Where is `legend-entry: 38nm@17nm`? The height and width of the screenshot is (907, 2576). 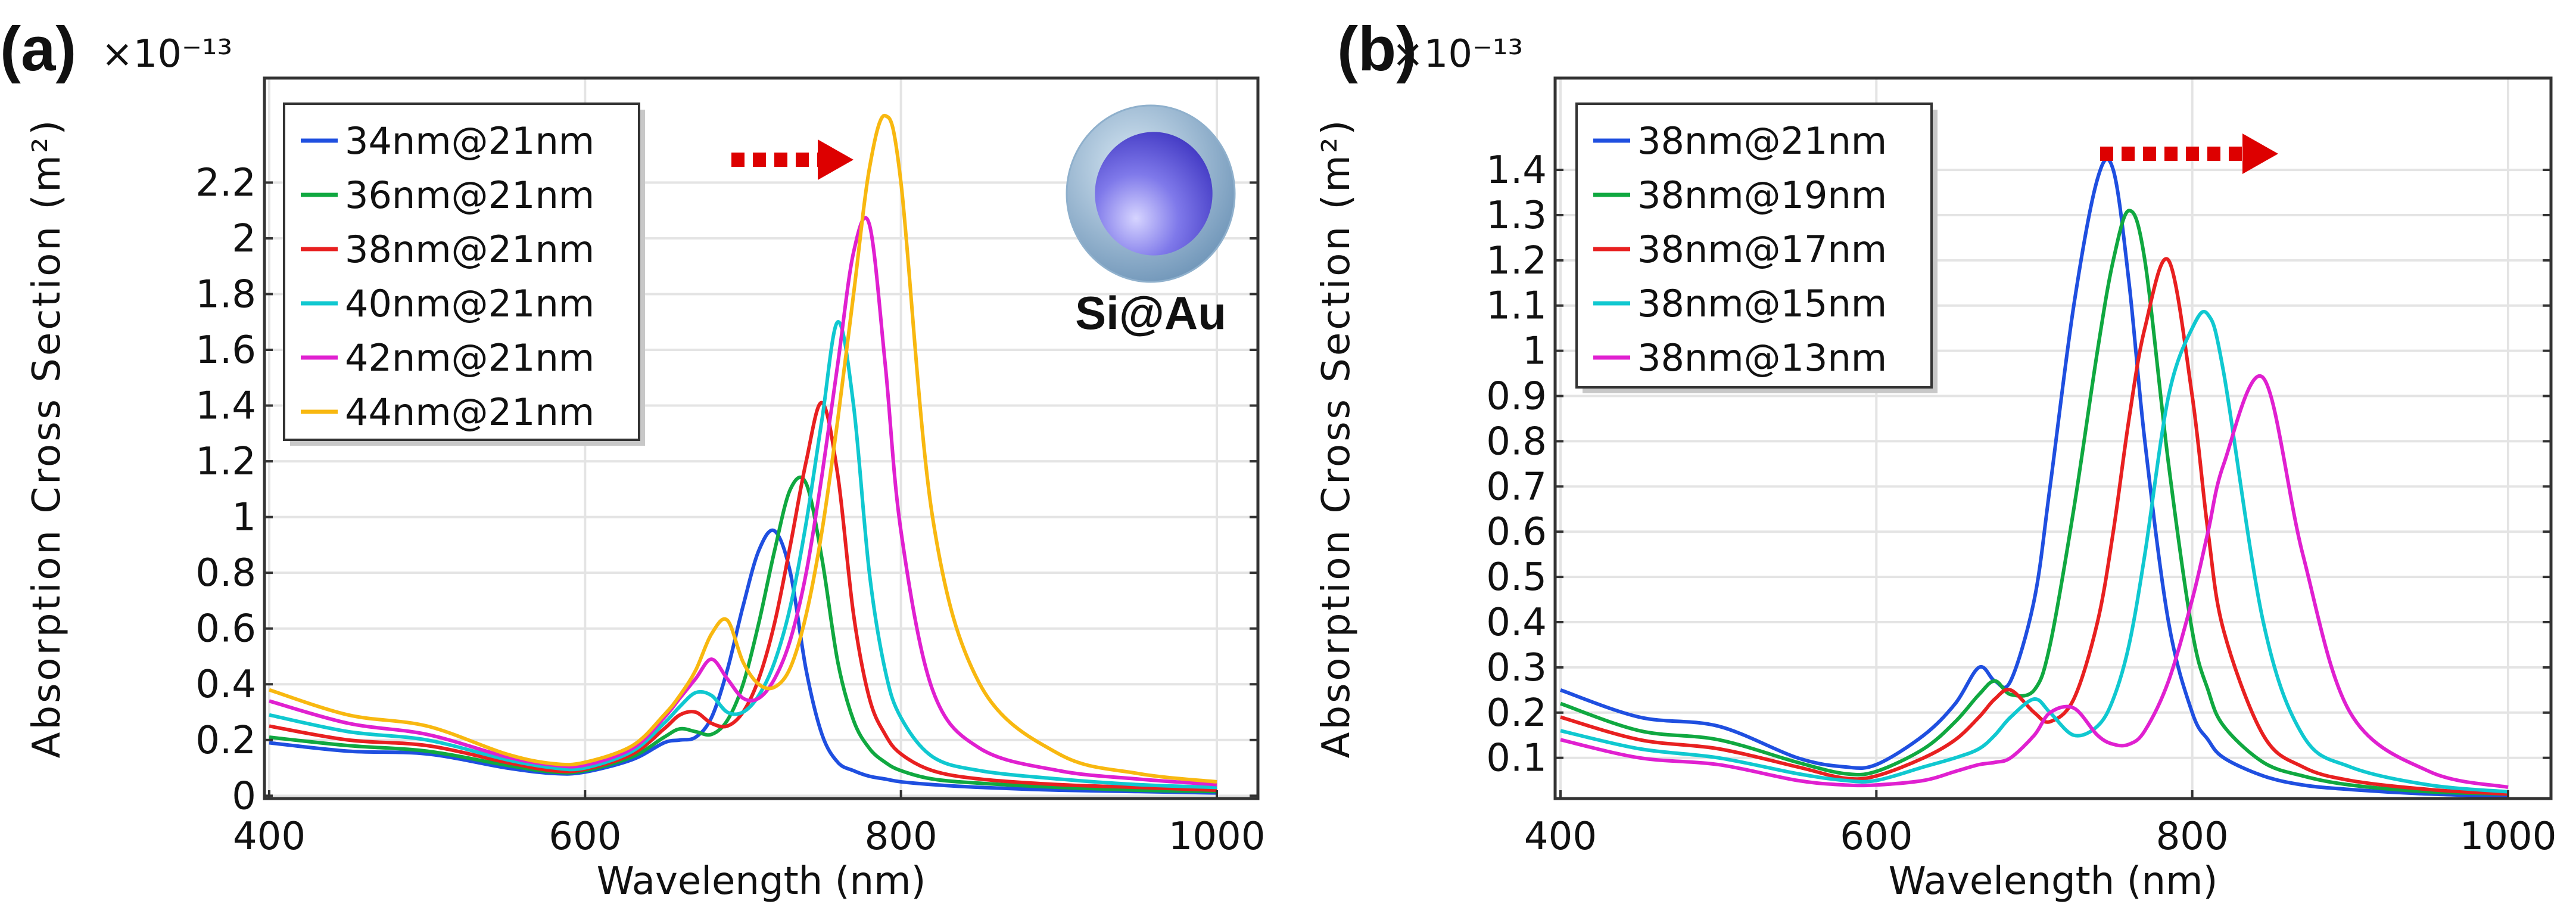 legend-entry: 38nm@17nm is located at coordinates (1762, 249).